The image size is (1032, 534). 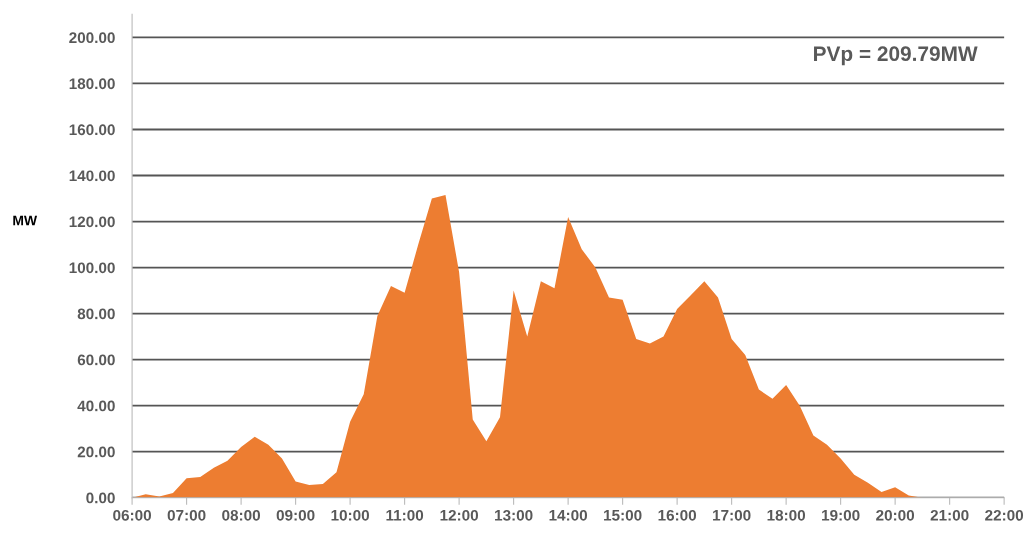 I want to click on y-tick-label: 100.00, so click(x=92, y=268).